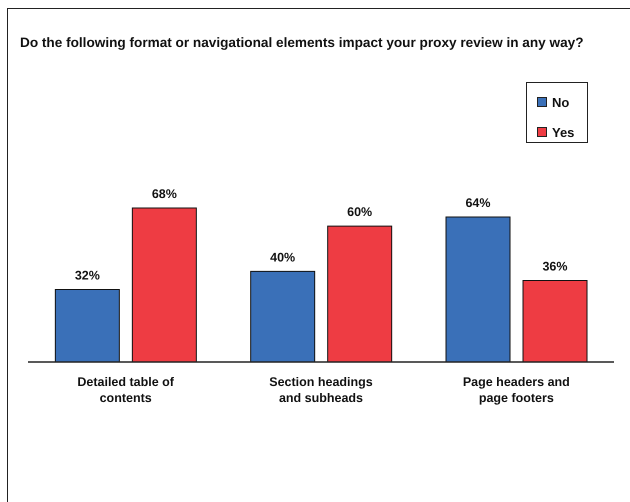 The width and height of the screenshot is (630, 502). What do you see at coordinates (560, 103) in the screenshot?
I see `legend-label: No` at bounding box center [560, 103].